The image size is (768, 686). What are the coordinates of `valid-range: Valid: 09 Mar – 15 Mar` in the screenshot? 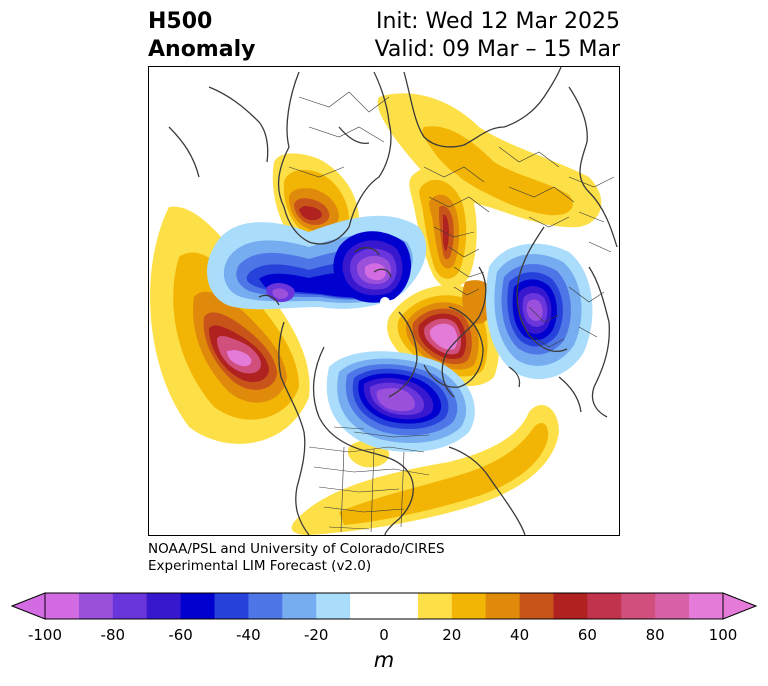 It's located at (497, 49).